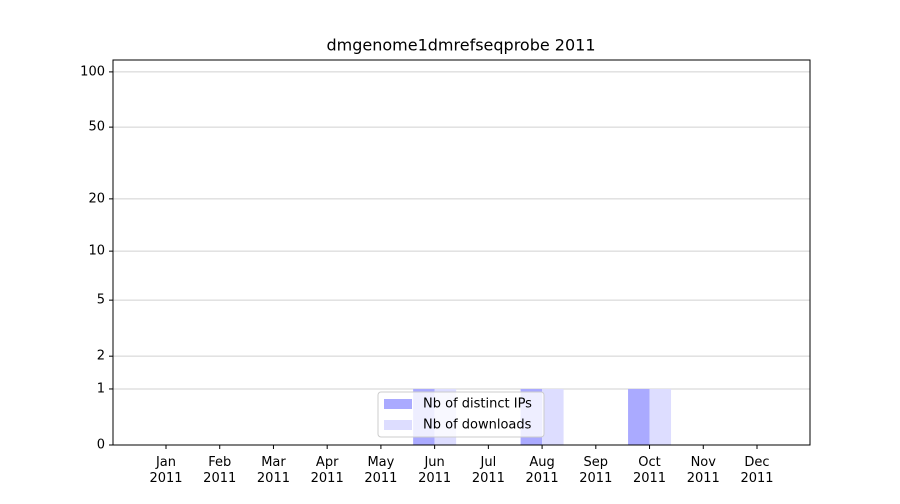 The image size is (900, 504). What do you see at coordinates (219, 470) in the screenshot?
I see `x-tick-label: Feb 2011` at bounding box center [219, 470].